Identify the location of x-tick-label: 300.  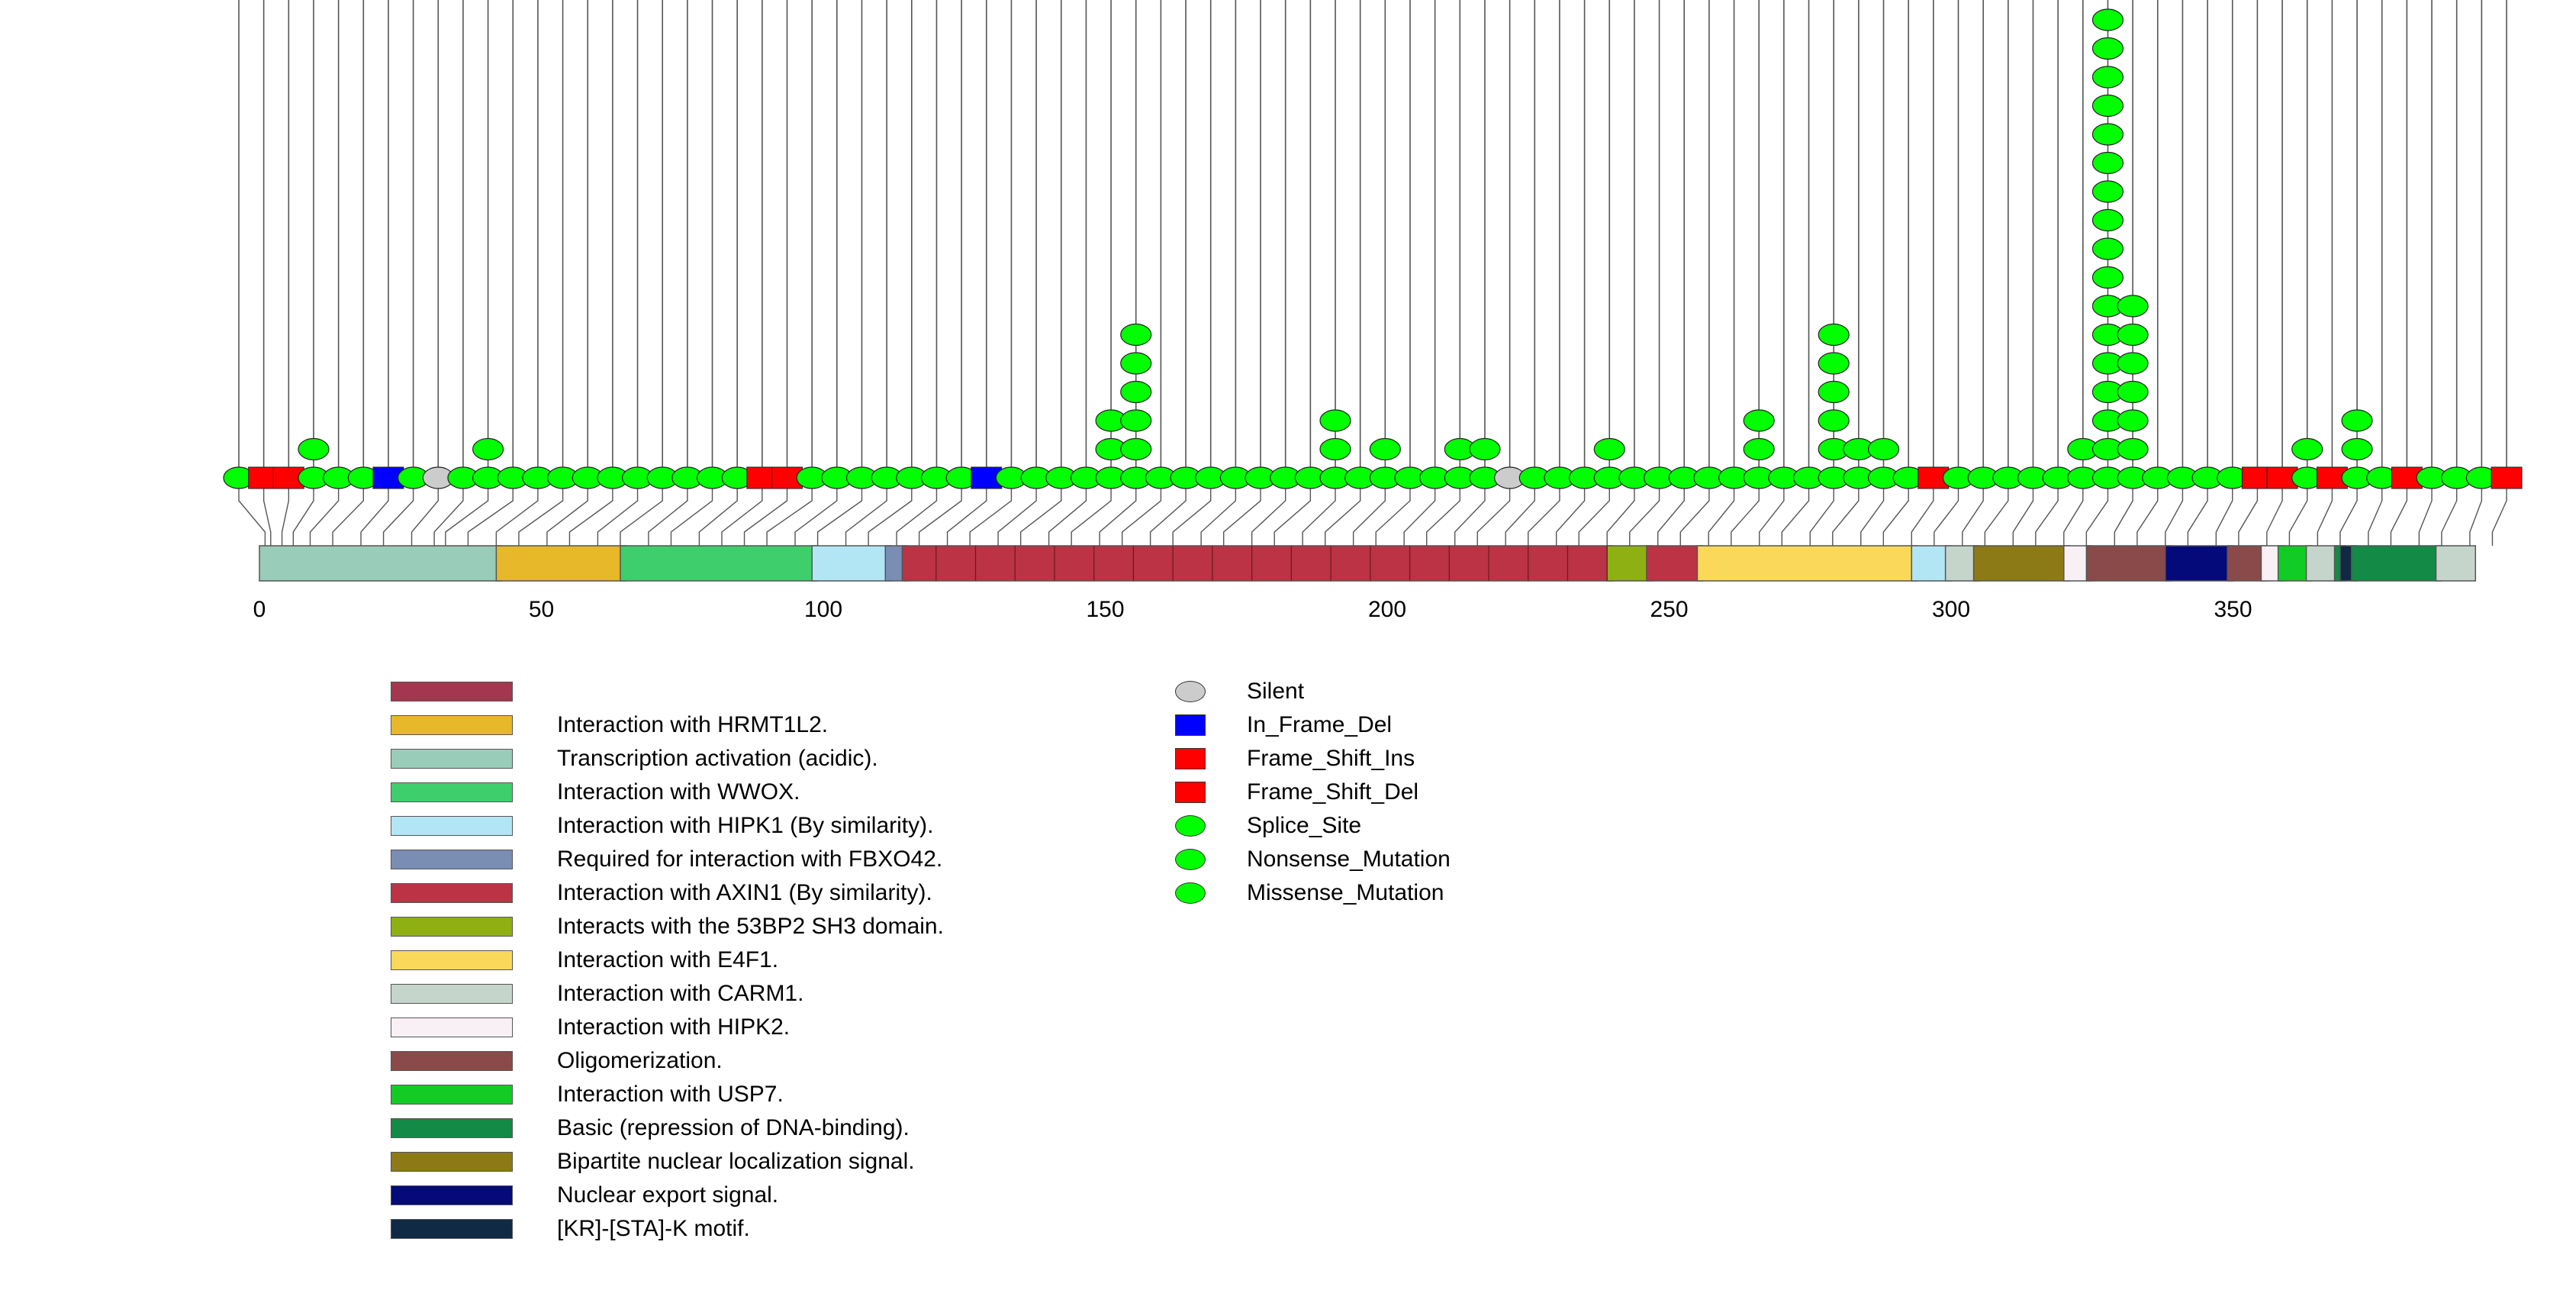
(1951, 610).